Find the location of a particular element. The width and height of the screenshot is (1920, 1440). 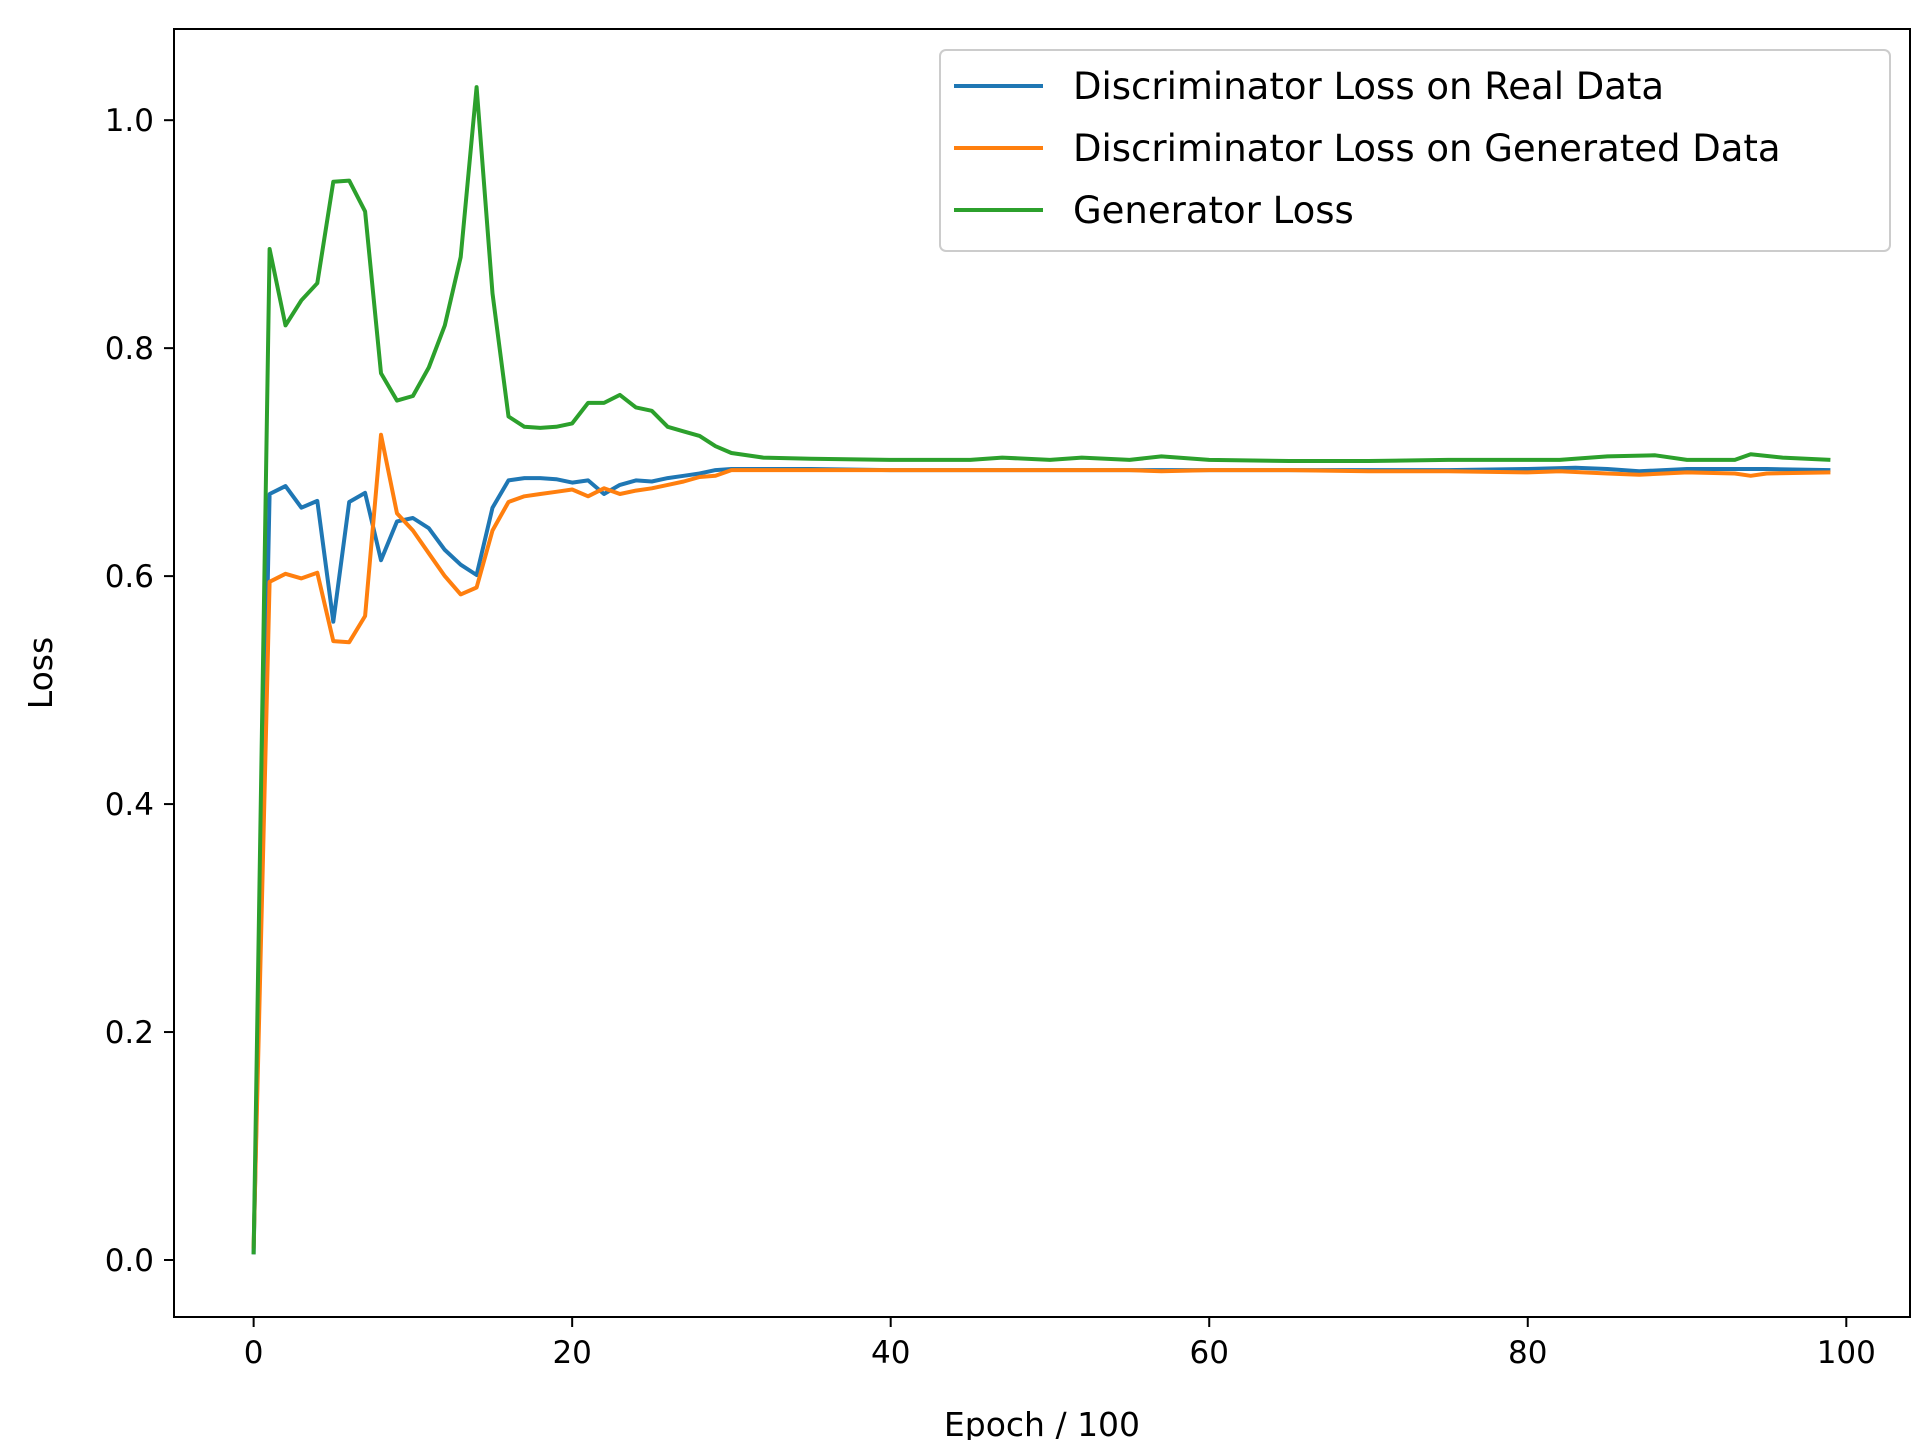

legend-box is located at coordinates (1415, 150).